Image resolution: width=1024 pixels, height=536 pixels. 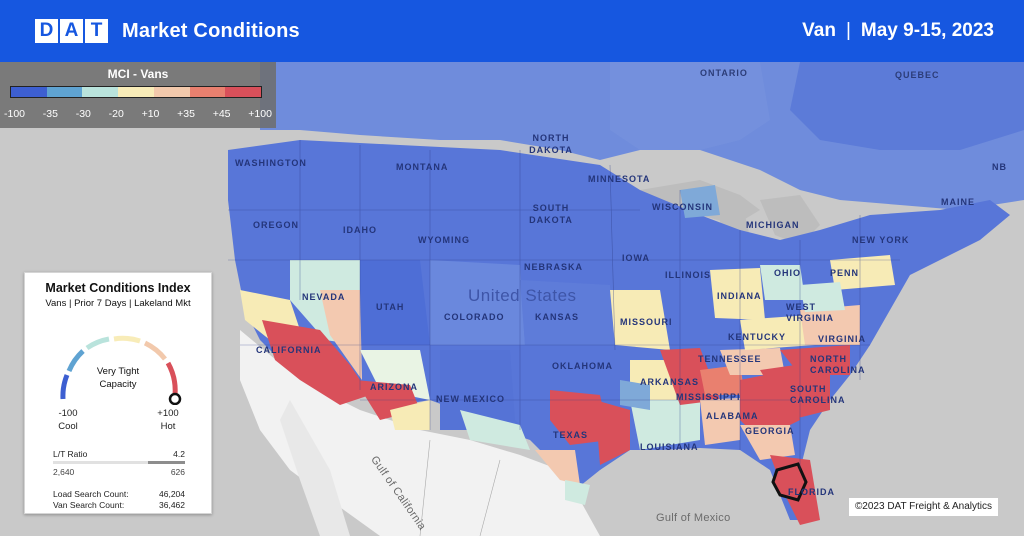 I want to click on mci-tick: +10, so click(x=150, y=114).